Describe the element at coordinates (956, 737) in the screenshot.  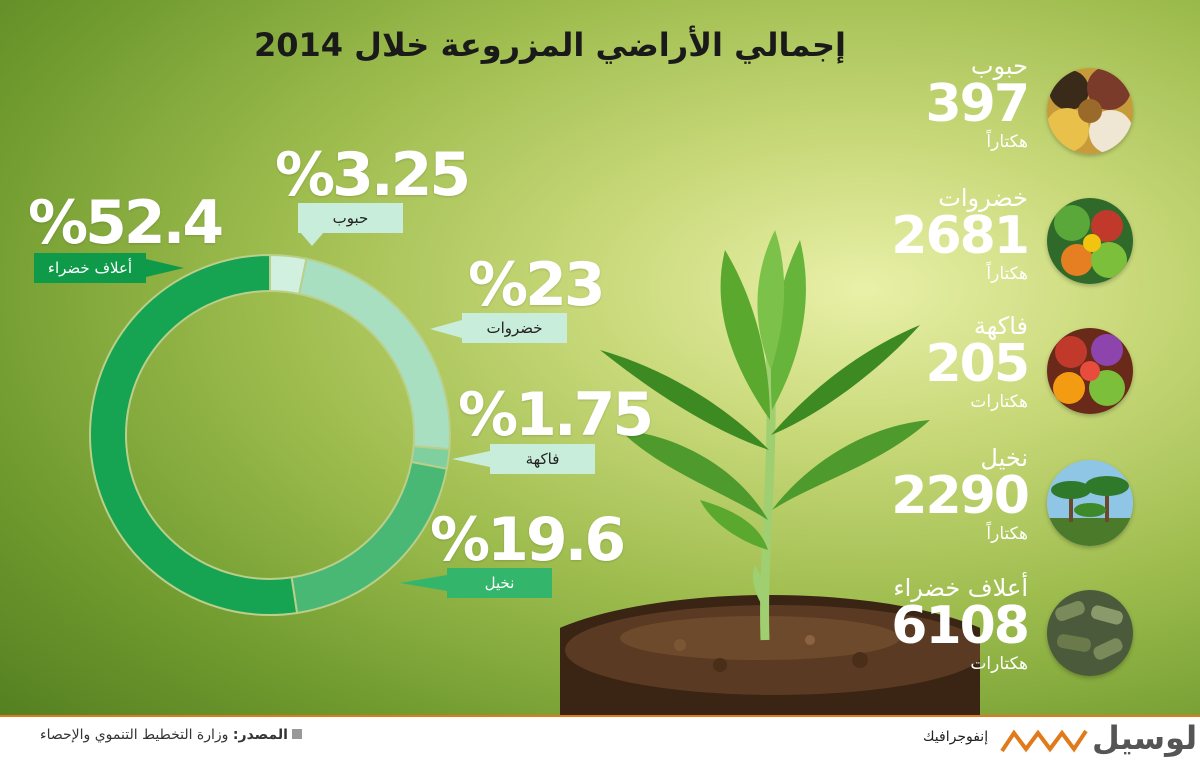
I see `brand-tagline: إنفوجرافيك` at that location.